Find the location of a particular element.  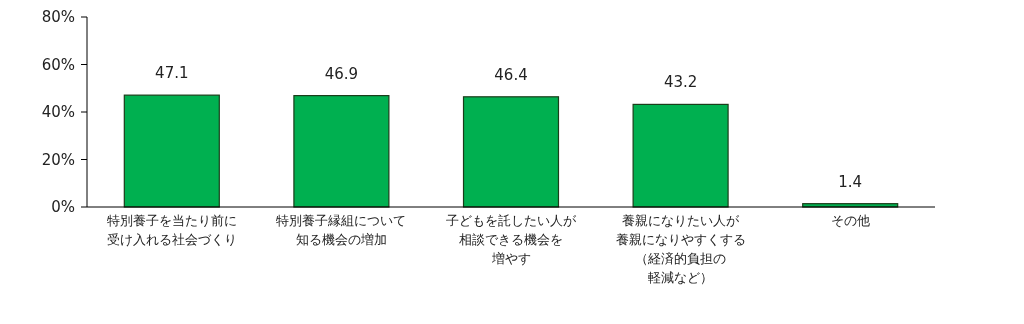

y-tick-label: 40% is located at coordinates (58, 112).